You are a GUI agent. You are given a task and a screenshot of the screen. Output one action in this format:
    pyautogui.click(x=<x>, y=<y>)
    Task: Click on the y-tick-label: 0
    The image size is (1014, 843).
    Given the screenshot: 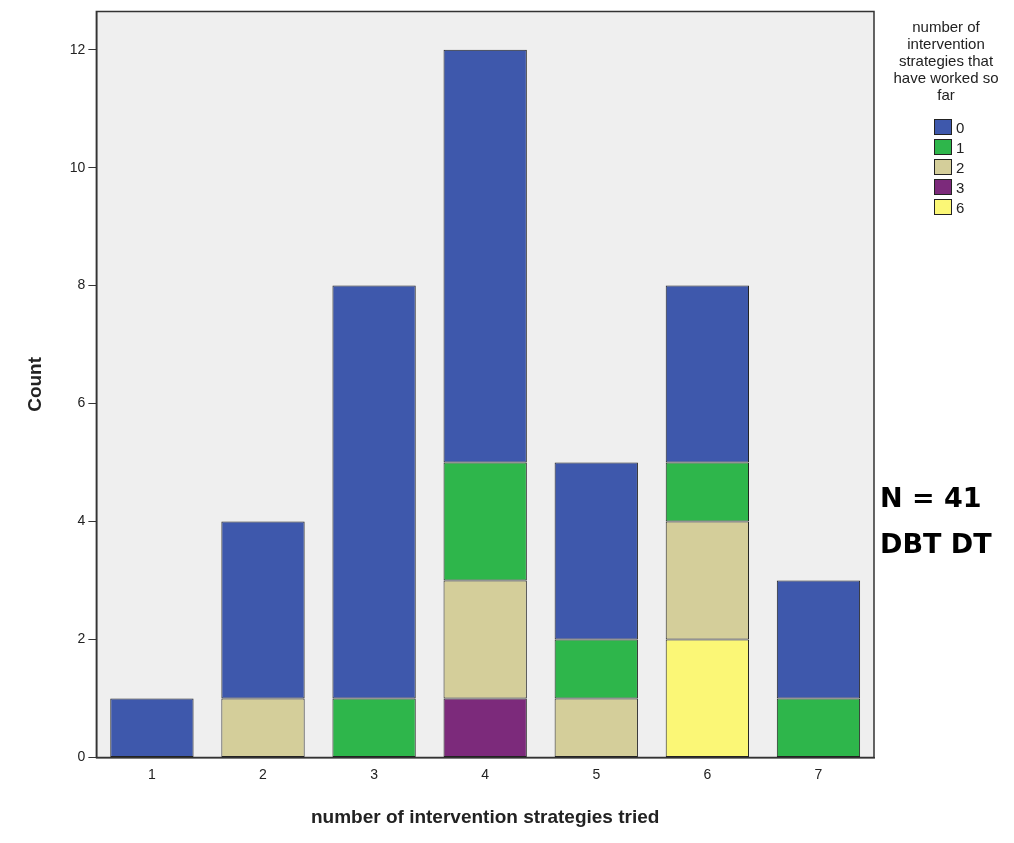 What is the action you would take?
    pyautogui.click(x=81, y=756)
    